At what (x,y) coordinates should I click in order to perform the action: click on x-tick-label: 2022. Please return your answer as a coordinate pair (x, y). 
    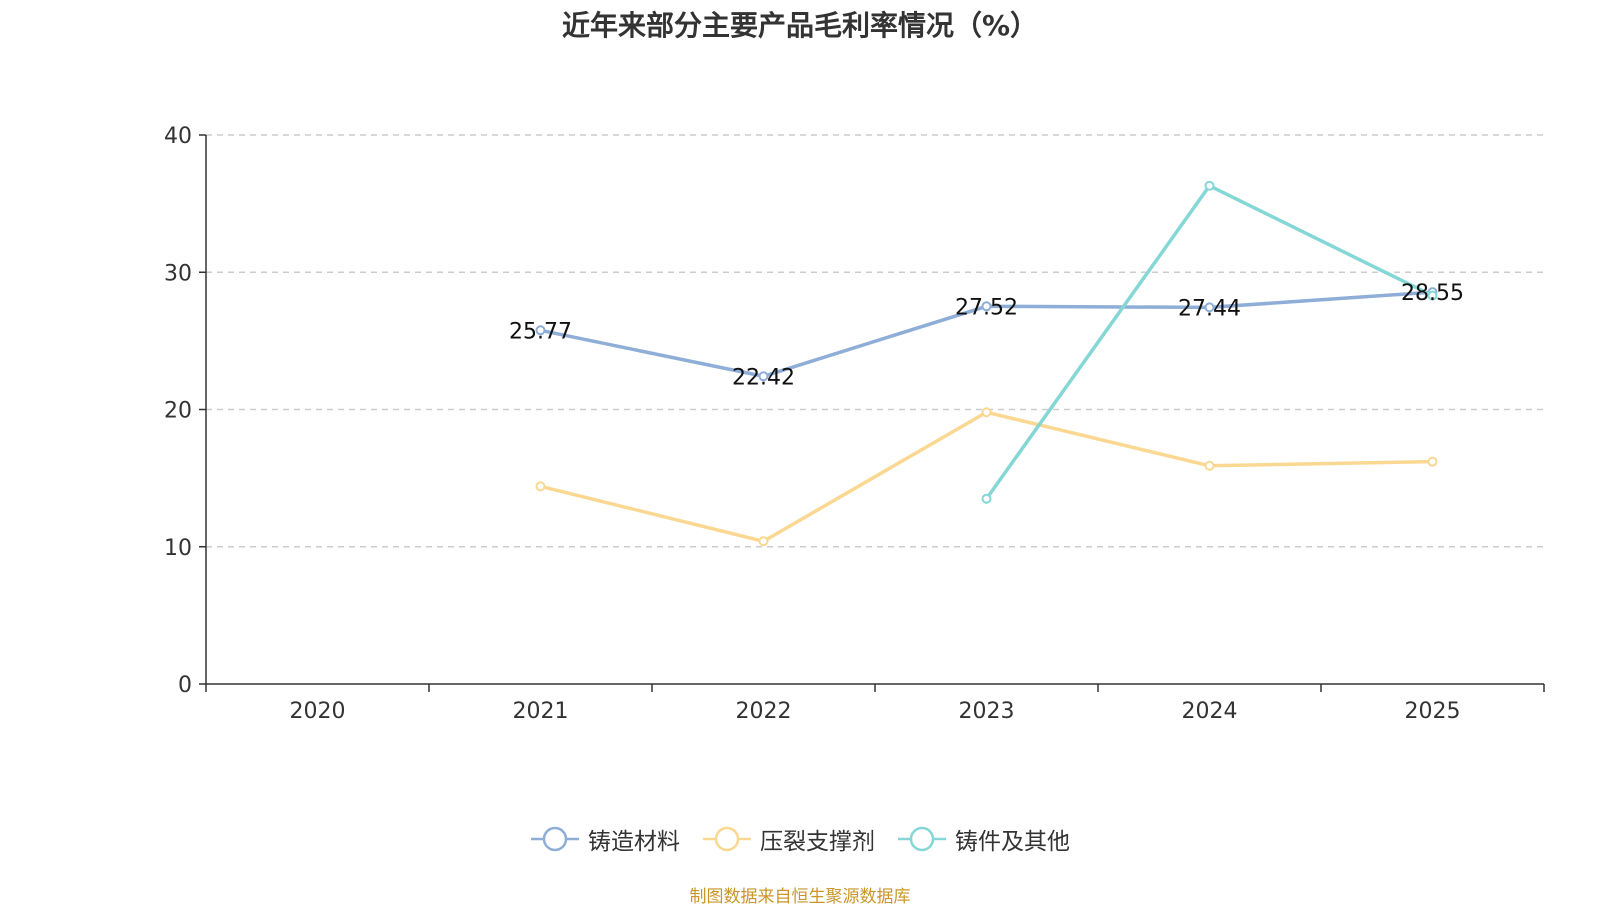
    Looking at the image, I should click on (764, 711).